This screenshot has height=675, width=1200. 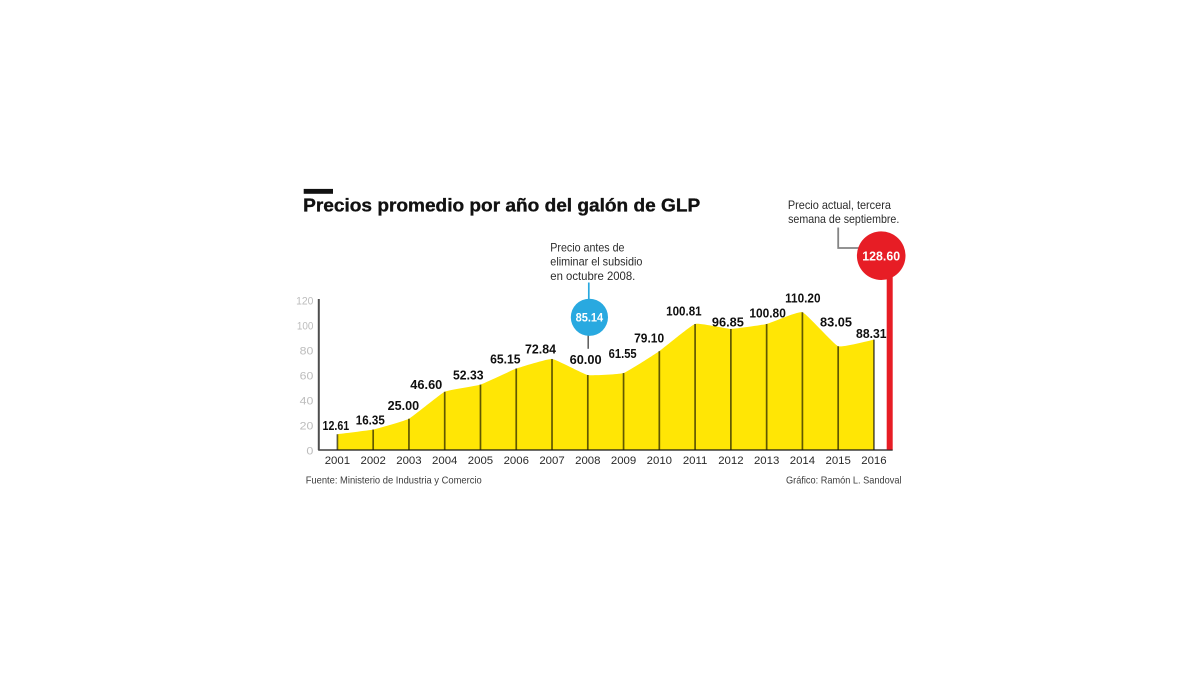 What do you see at coordinates (408, 461) in the screenshot?
I see `svg-text: 2003` at bounding box center [408, 461].